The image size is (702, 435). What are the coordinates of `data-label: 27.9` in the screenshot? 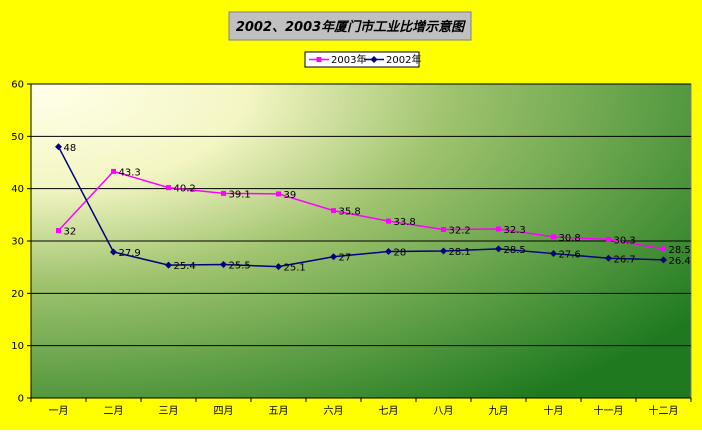 It's located at (130, 253).